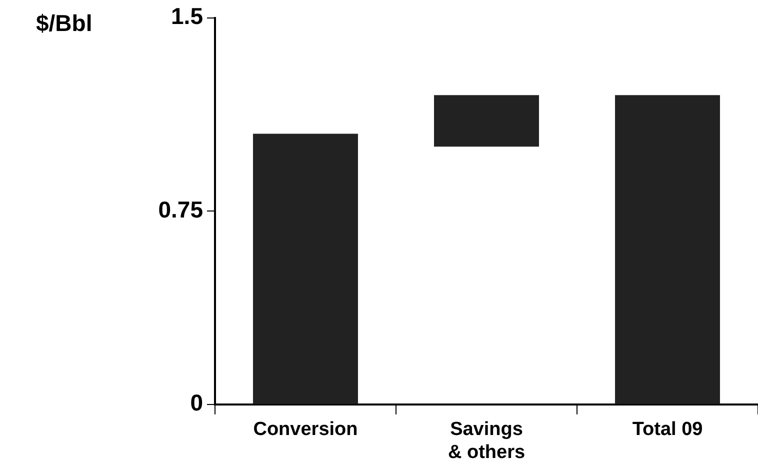  Describe the element at coordinates (196, 403) in the screenshot. I see `y-tick-label: 0` at that location.